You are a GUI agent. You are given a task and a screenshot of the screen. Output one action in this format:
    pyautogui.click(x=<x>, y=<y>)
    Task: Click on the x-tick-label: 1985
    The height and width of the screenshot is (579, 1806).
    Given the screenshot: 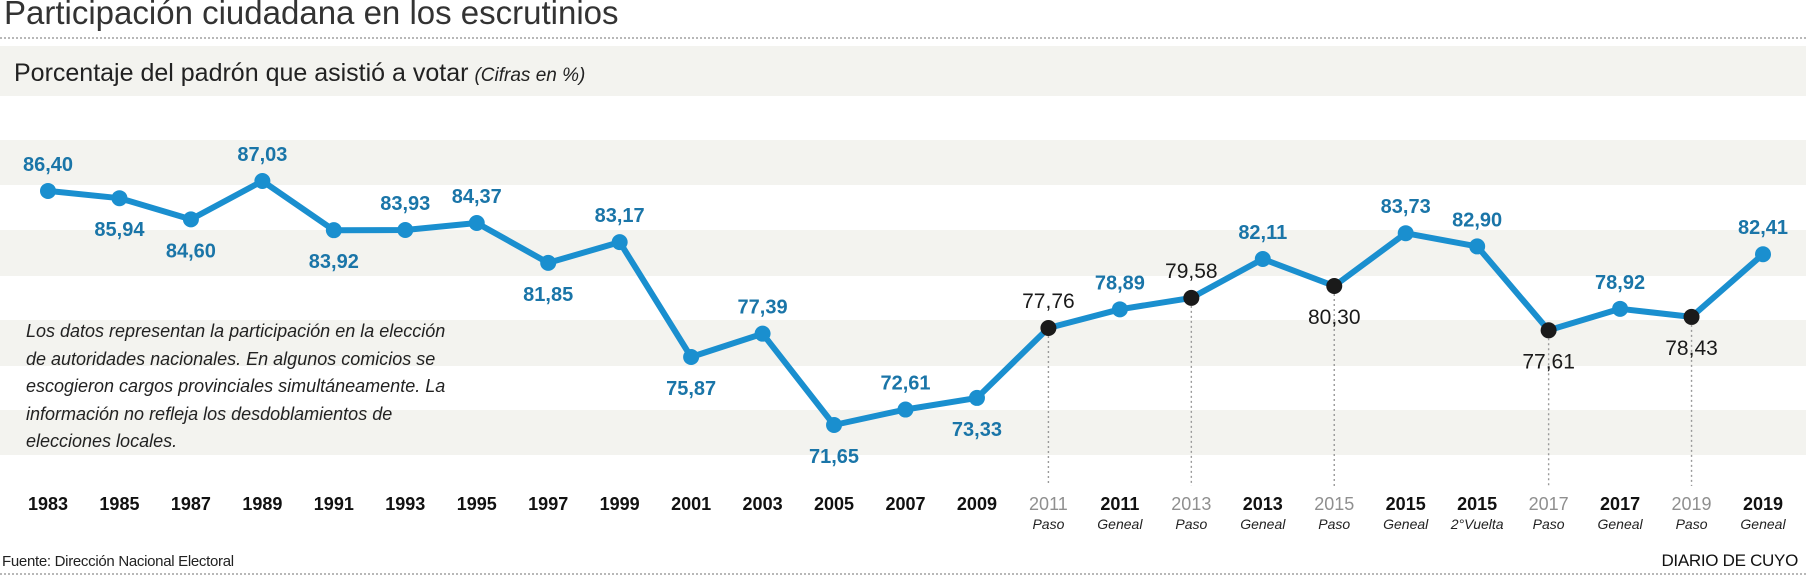 What is the action you would take?
    pyautogui.click(x=119, y=504)
    